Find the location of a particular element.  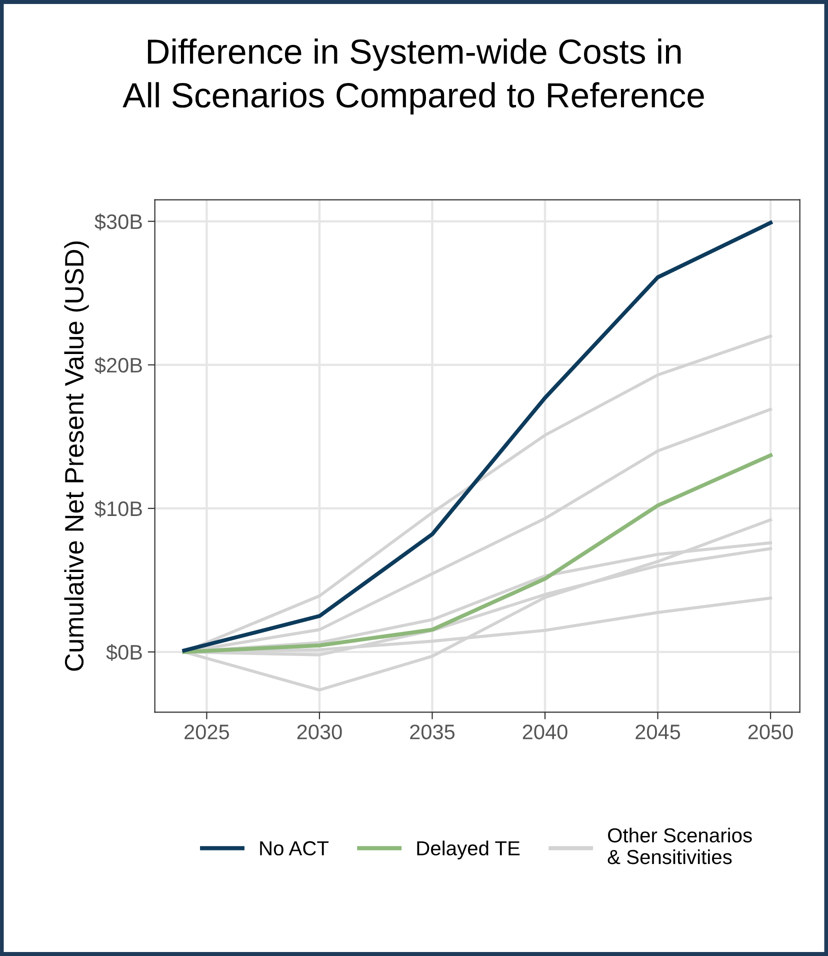

x-tick-label: 2045 is located at coordinates (658, 732).